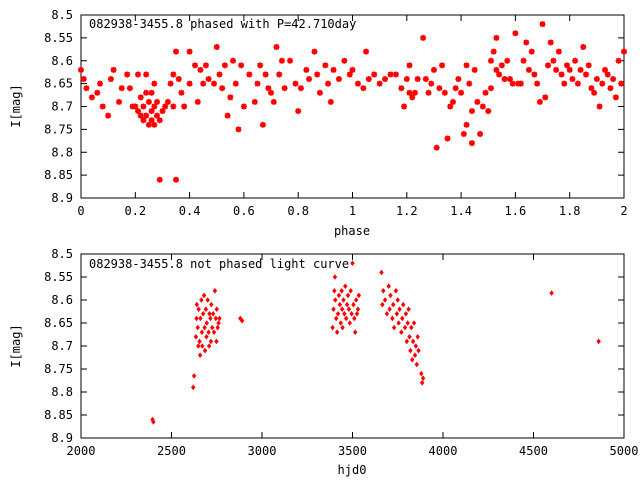 The width and height of the screenshot is (640, 480). What do you see at coordinates (62, 152) in the screenshot?
I see `phased-y-tick-label: 8.8` at bounding box center [62, 152].